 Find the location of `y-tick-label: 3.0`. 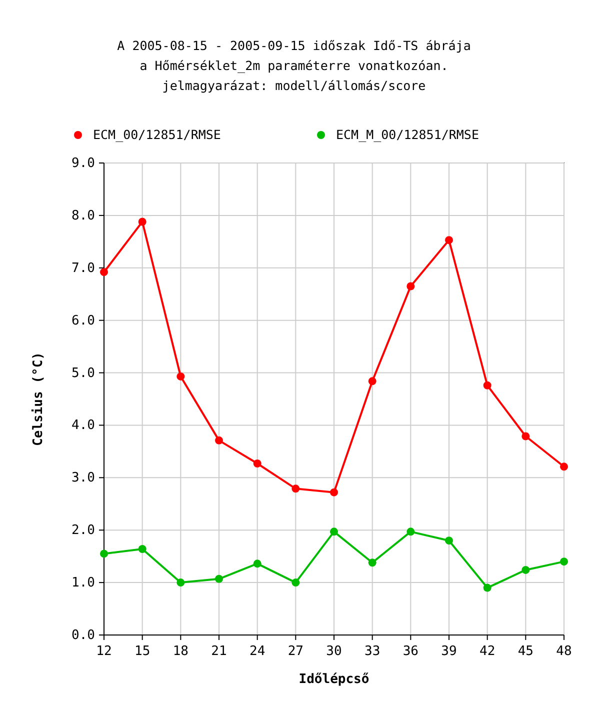

y-tick-label: 3.0 is located at coordinates (83, 478).